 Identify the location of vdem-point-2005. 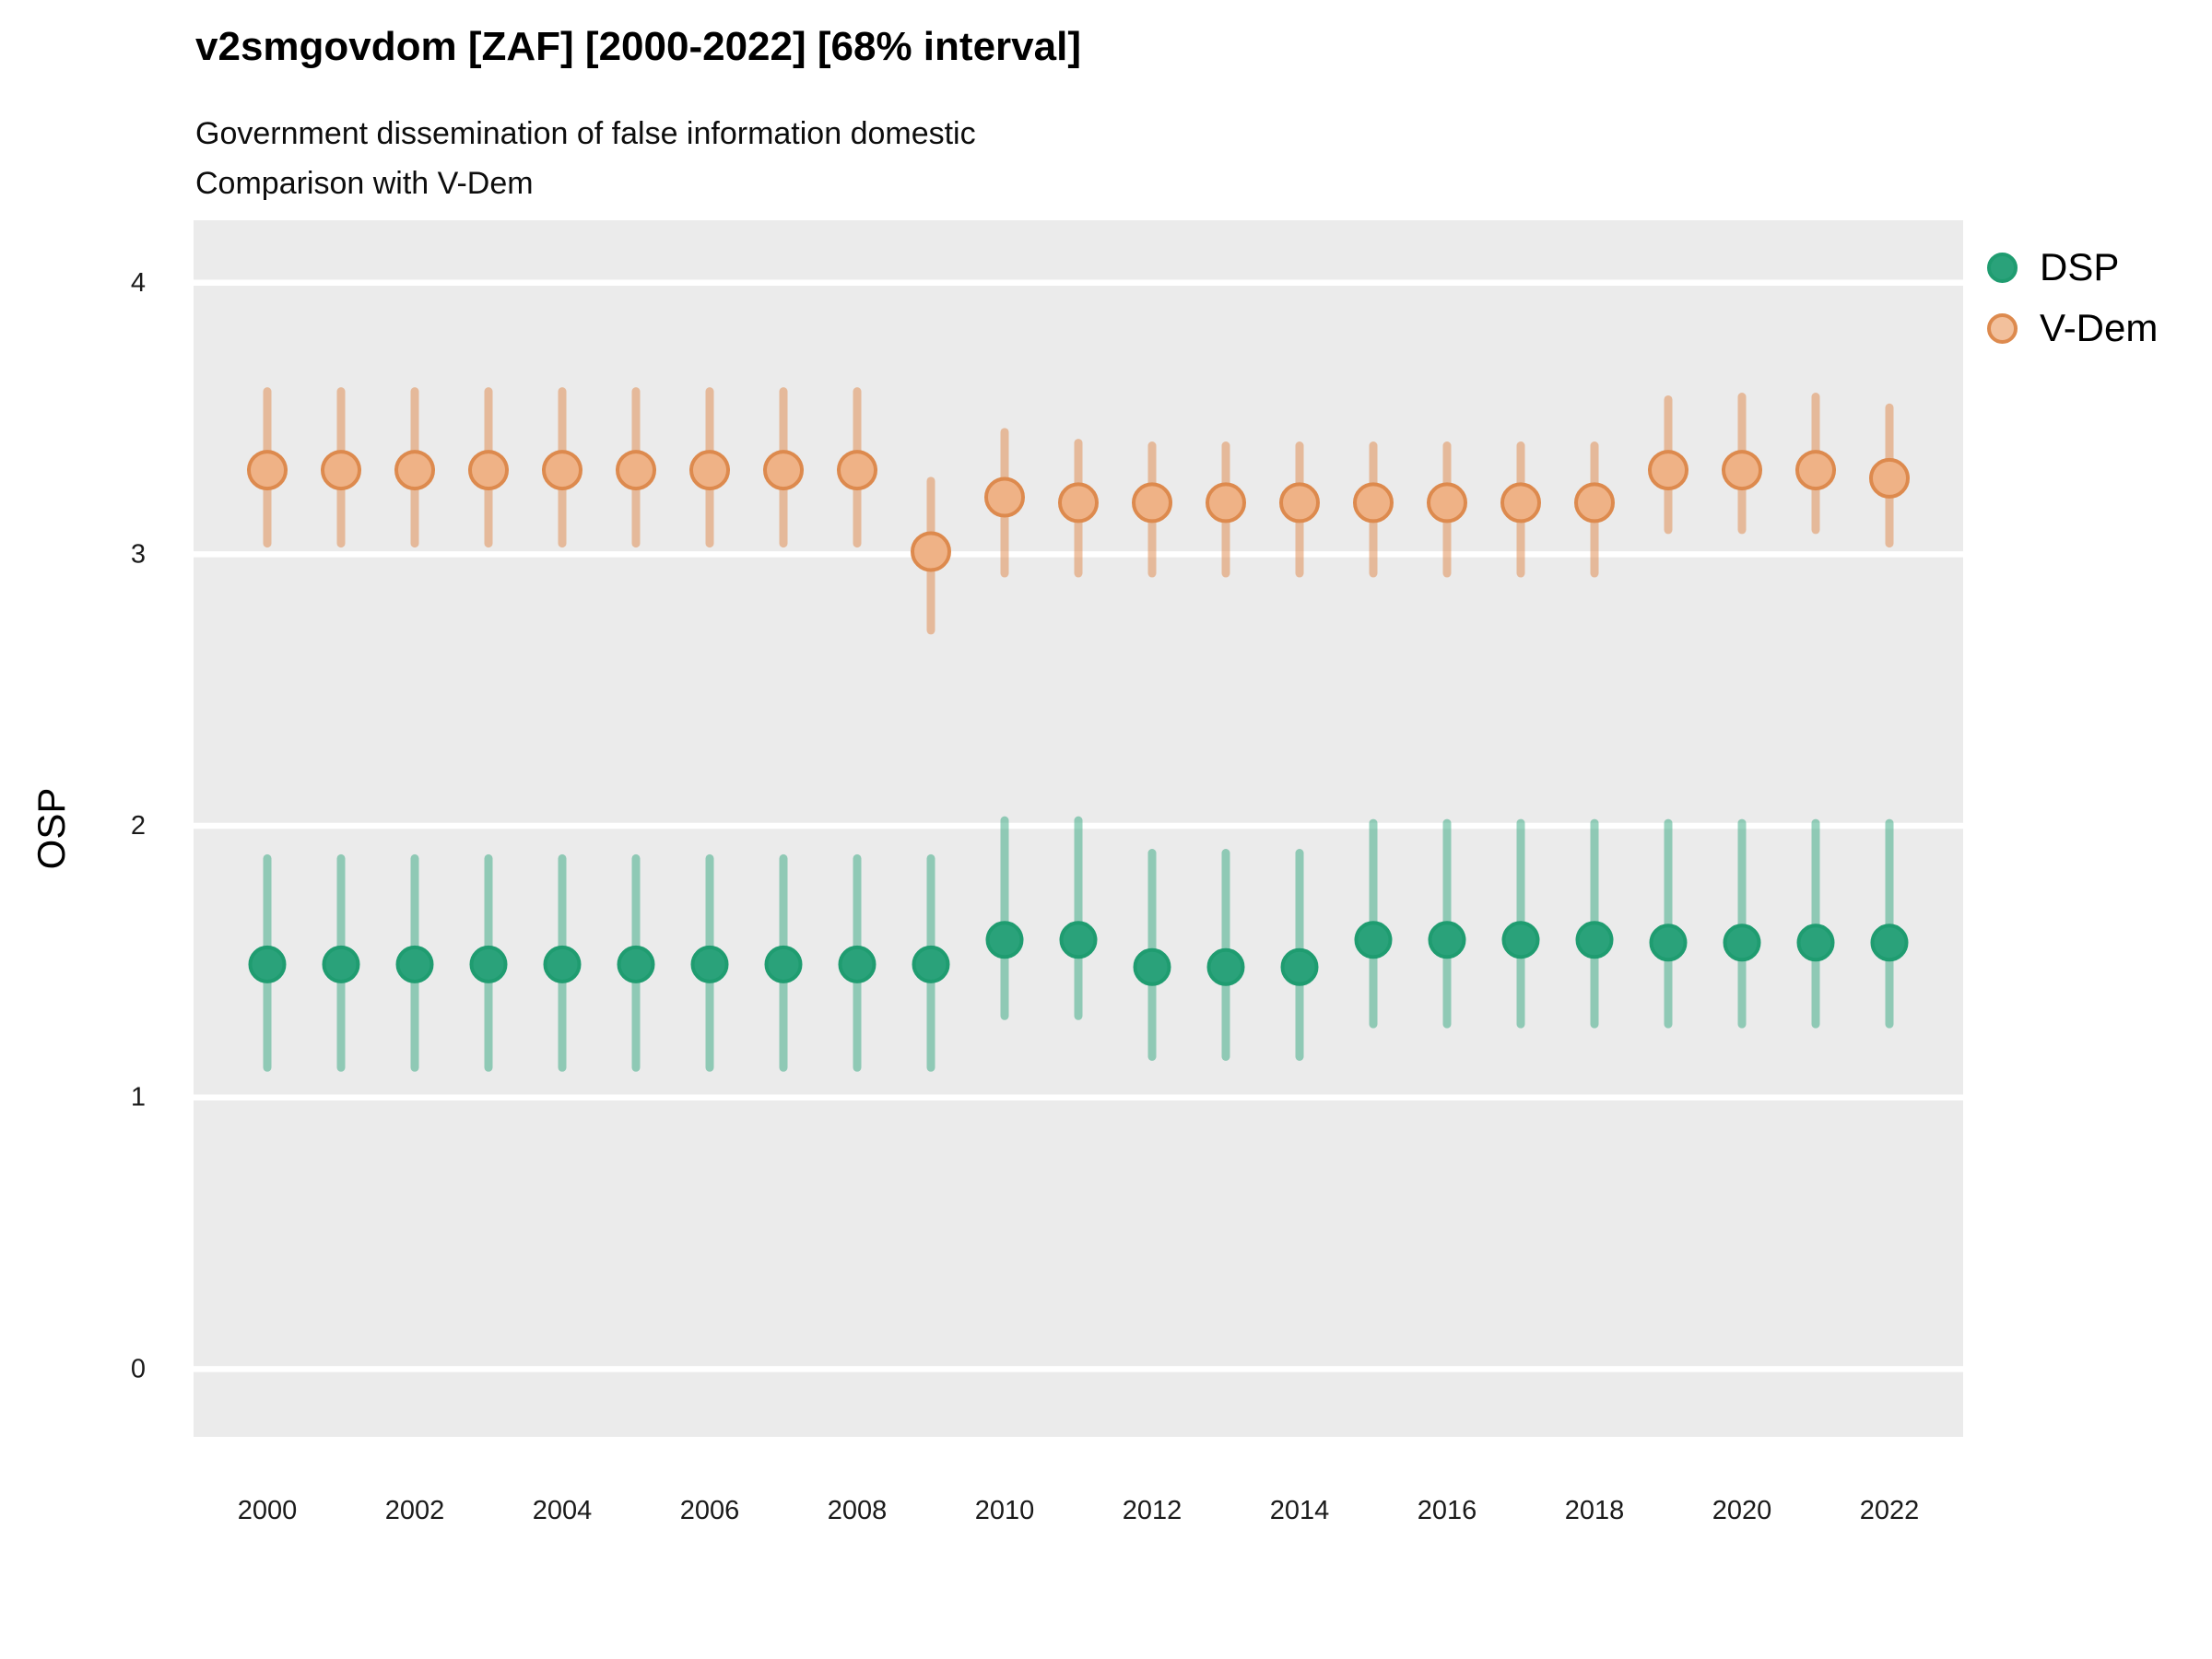
(636, 470).